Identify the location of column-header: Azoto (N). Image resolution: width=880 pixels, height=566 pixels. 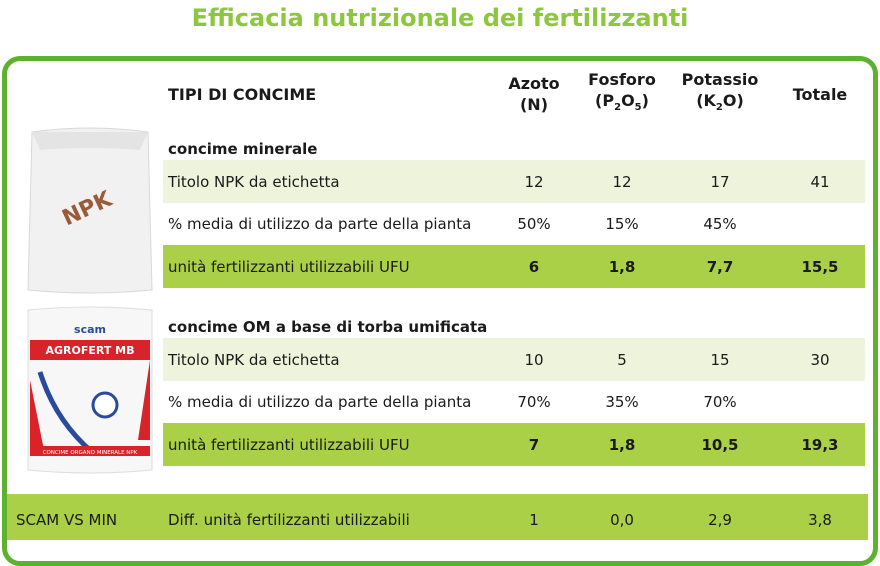
(534, 94).